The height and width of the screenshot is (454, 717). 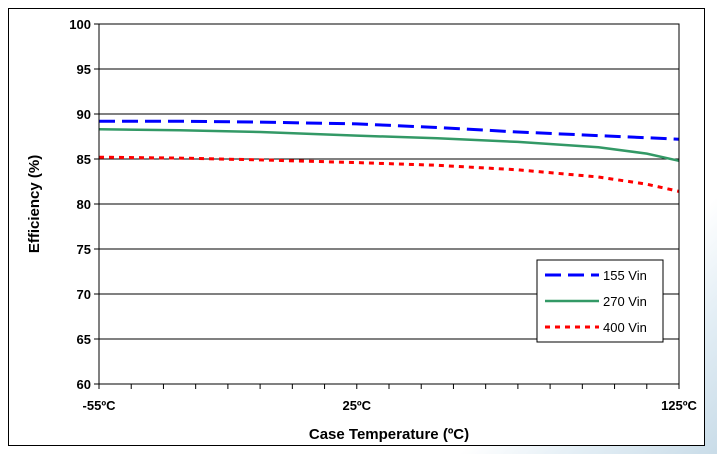 I want to click on legend: 155 Vin 270 Vin 400 Vin, so click(x=600, y=301).